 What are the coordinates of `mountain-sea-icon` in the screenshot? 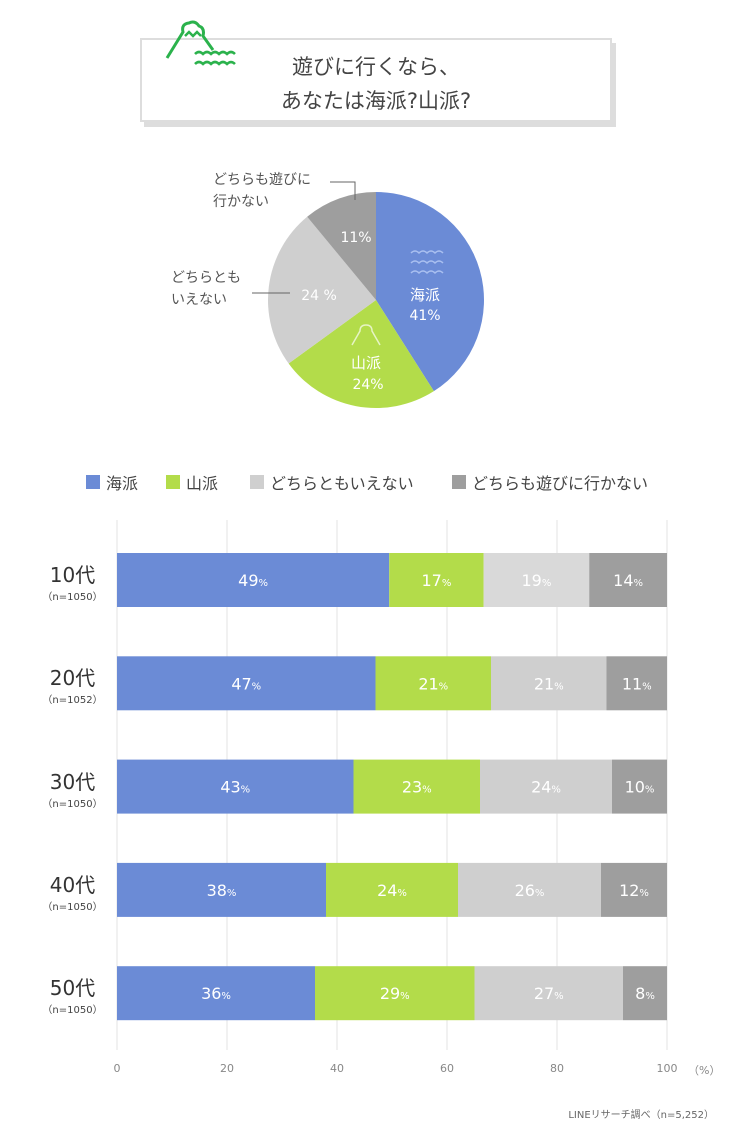 It's located at (200, 43).